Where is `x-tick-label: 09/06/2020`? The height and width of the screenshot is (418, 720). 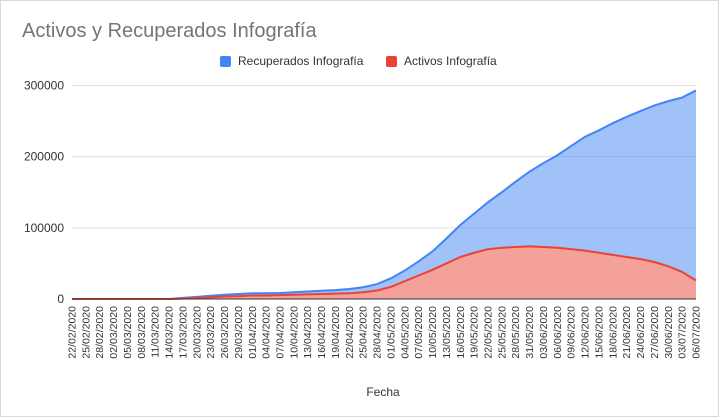
x-tick-label: 09/06/2020 is located at coordinates (572, 332).